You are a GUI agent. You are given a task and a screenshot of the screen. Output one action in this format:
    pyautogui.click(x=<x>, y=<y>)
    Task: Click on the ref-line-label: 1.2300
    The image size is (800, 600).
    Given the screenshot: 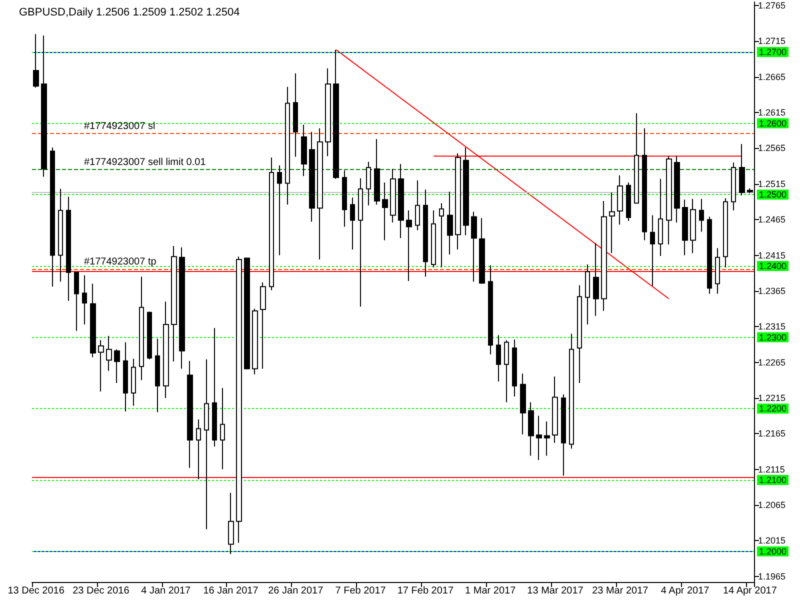 What is the action you would take?
    pyautogui.click(x=773, y=337)
    